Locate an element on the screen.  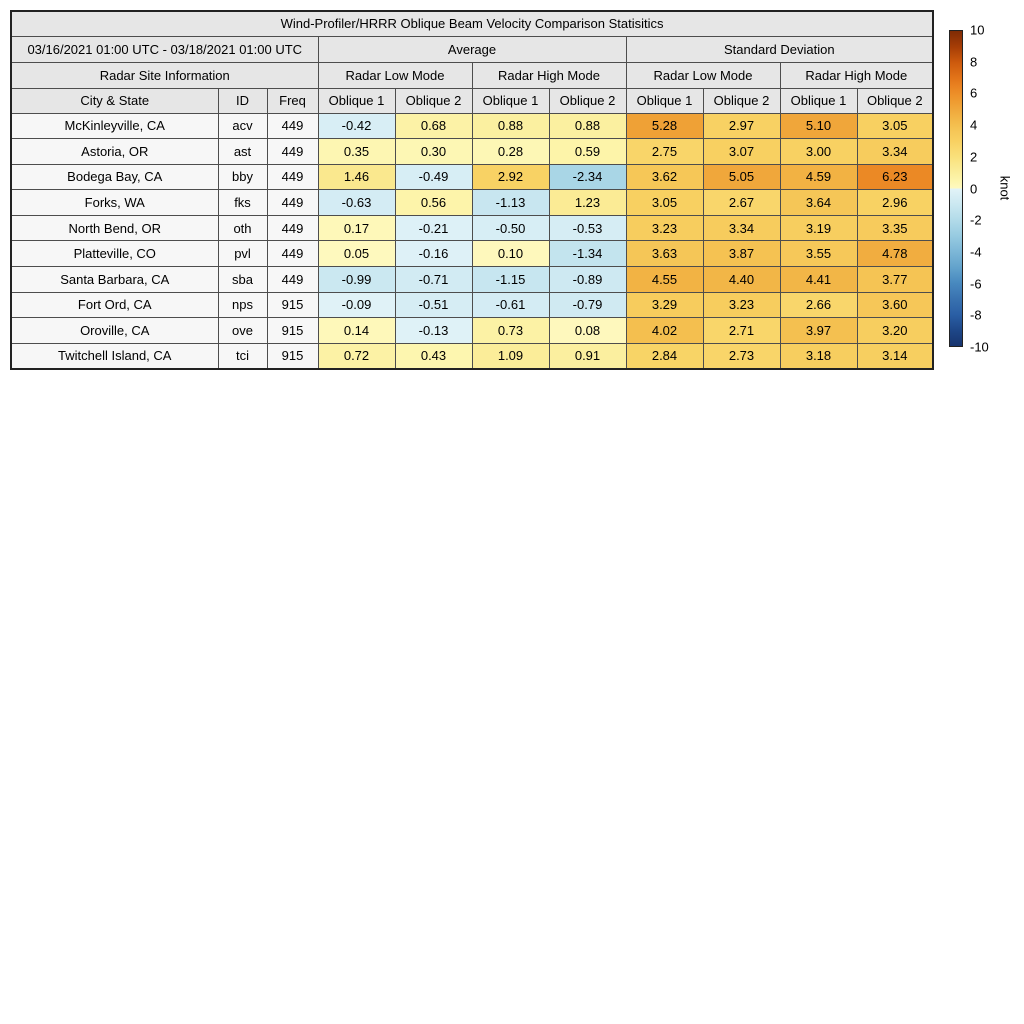
city-cell: Oroville, CA is located at coordinates (114, 330).